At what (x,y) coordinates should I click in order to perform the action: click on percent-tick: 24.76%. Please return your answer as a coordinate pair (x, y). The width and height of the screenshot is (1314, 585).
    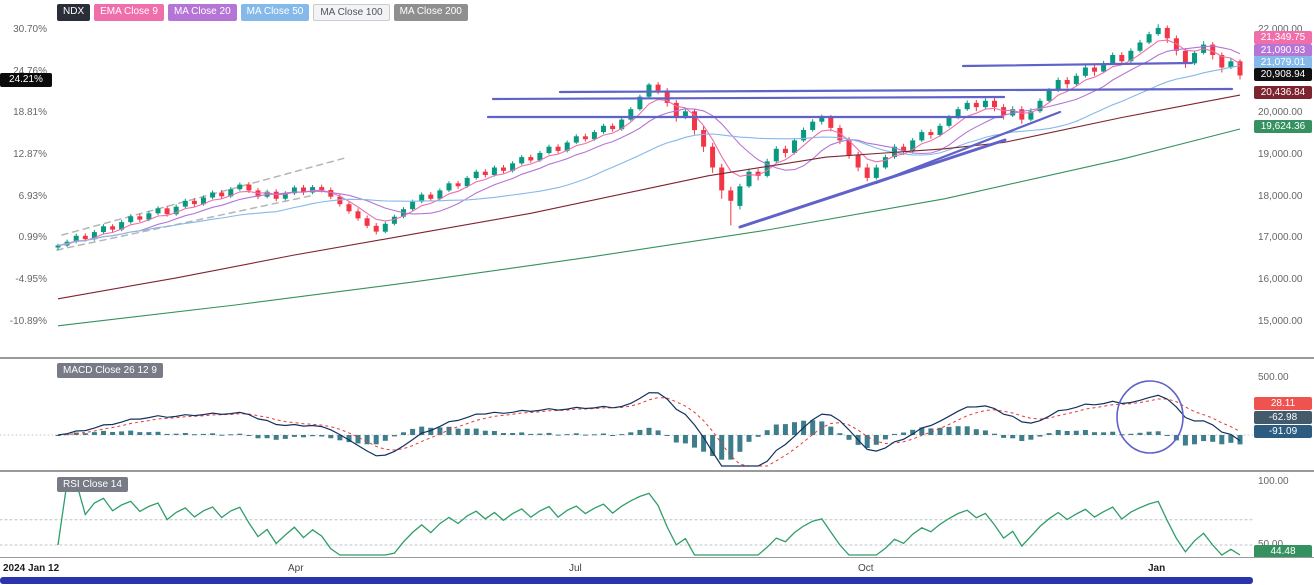
    Looking at the image, I should click on (30, 71).